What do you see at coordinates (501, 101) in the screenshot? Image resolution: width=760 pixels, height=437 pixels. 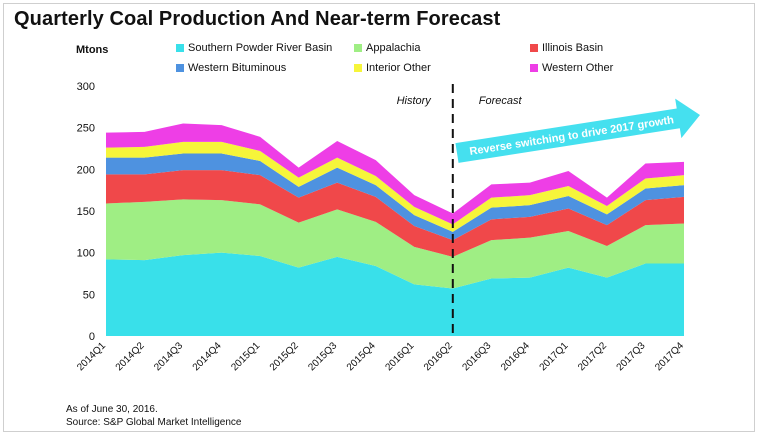 I see `forecast-label: Forecast` at bounding box center [501, 101].